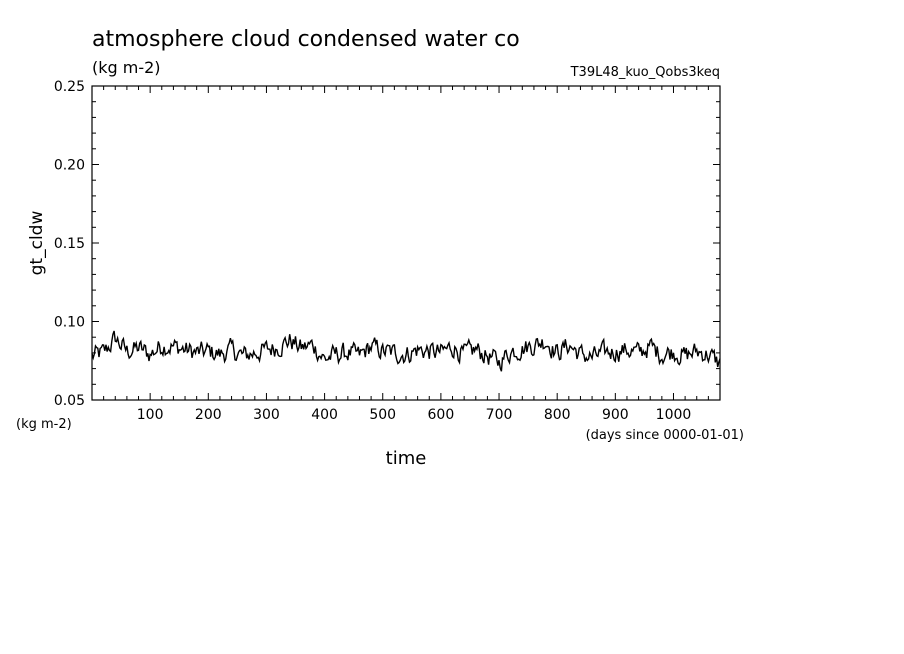  I want to click on data-line, so click(406, 351).